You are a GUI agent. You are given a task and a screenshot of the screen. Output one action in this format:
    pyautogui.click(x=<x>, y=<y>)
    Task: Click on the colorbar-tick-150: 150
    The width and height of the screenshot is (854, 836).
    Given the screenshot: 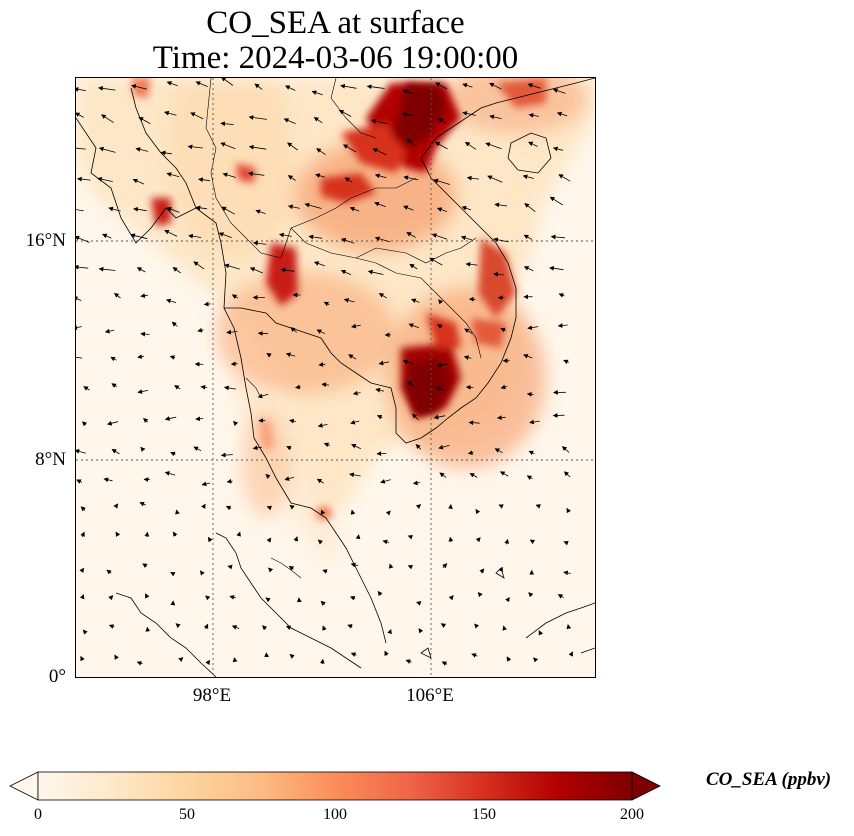 What is the action you would take?
    pyautogui.click(x=484, y=814)
    